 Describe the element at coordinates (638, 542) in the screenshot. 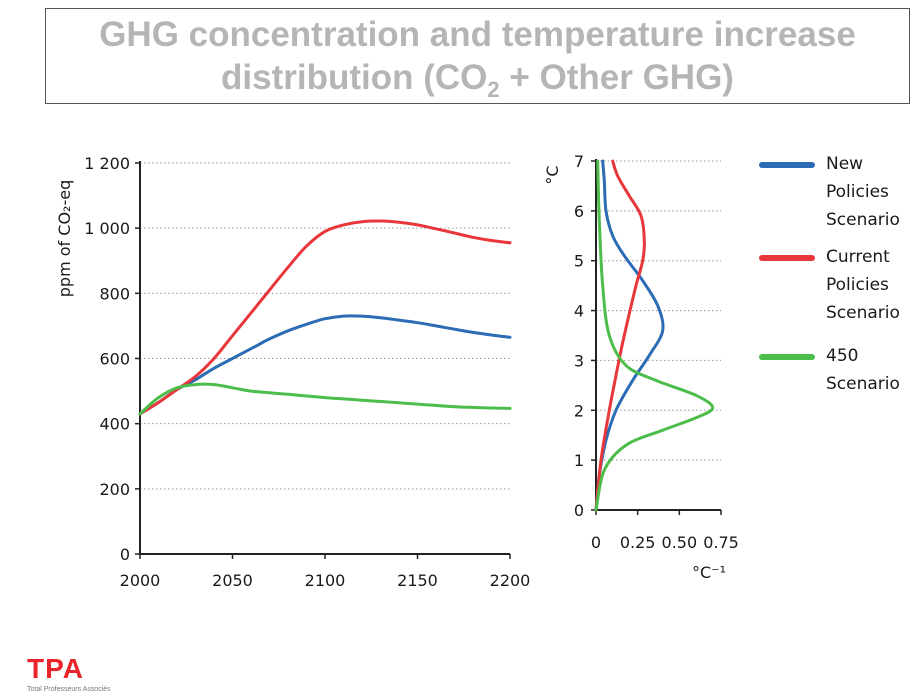

I see `right-x-tick-label: 0.25` at that location.